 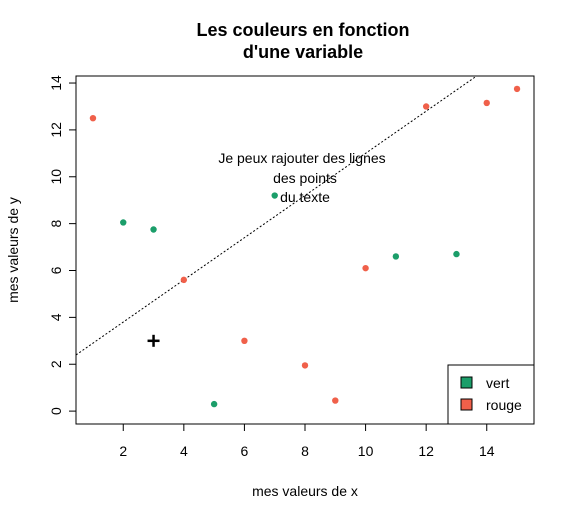 What do you see at coordinates (366, 451) in the screenshot?
I see `x-tick-label-10: 10` at bounding box center [366, 451].